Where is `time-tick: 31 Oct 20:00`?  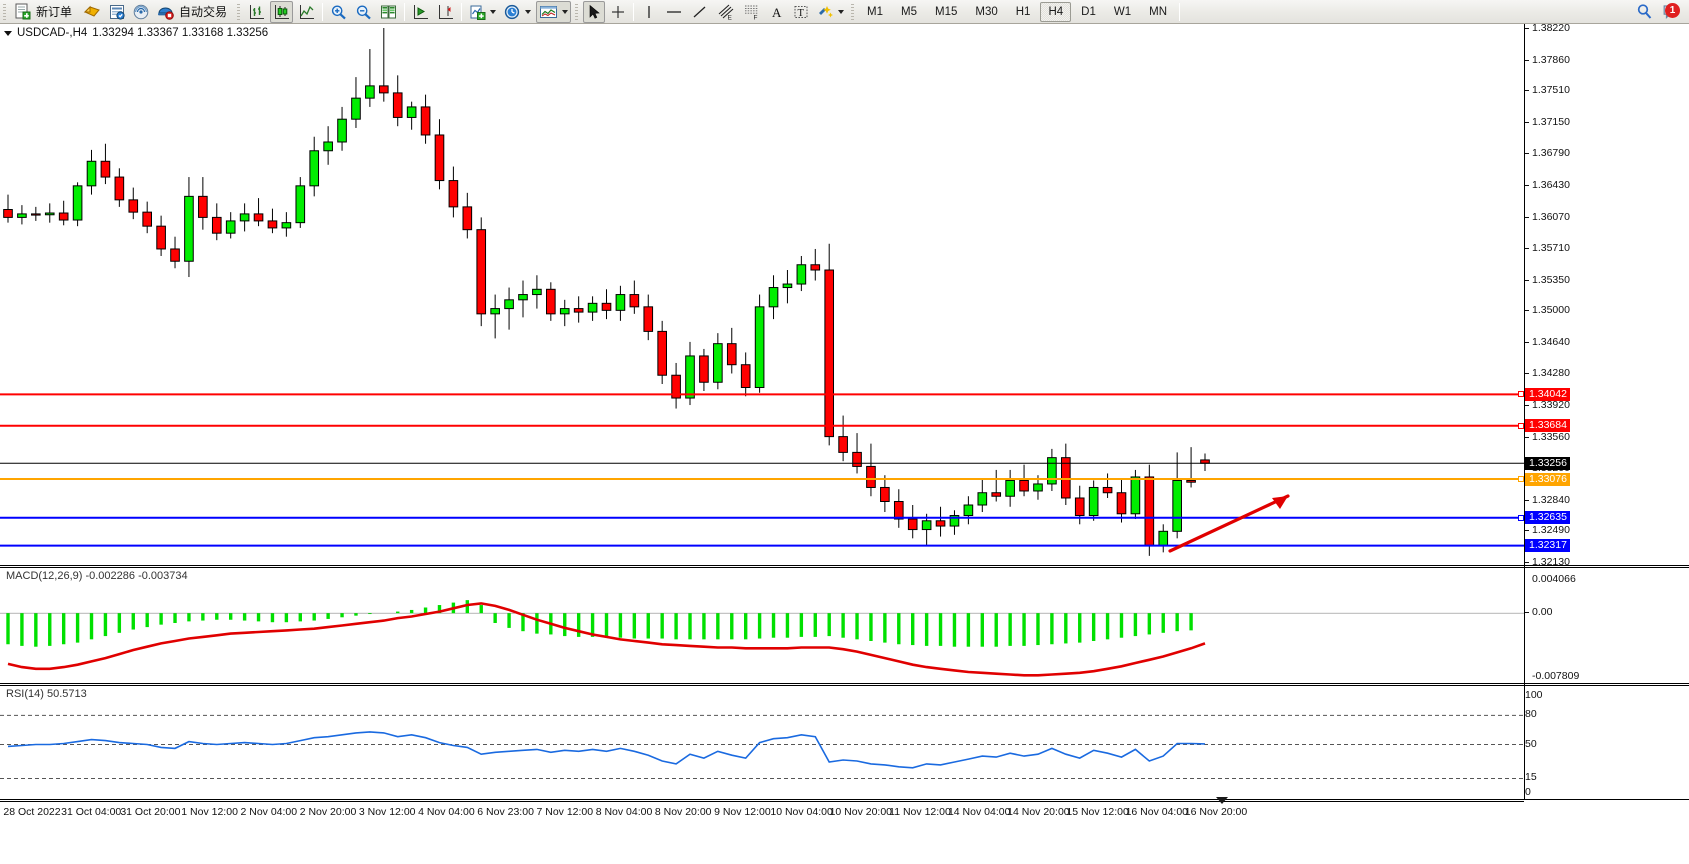 time-tick: 31 Oct 20:00 is located at coordinates (150, 812).